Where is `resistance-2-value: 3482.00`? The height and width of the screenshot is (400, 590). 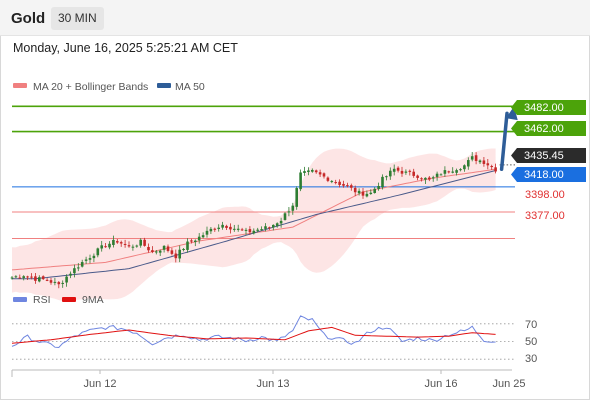
resistance-2-value: 3482.00 is located at coordinates (544, 108).